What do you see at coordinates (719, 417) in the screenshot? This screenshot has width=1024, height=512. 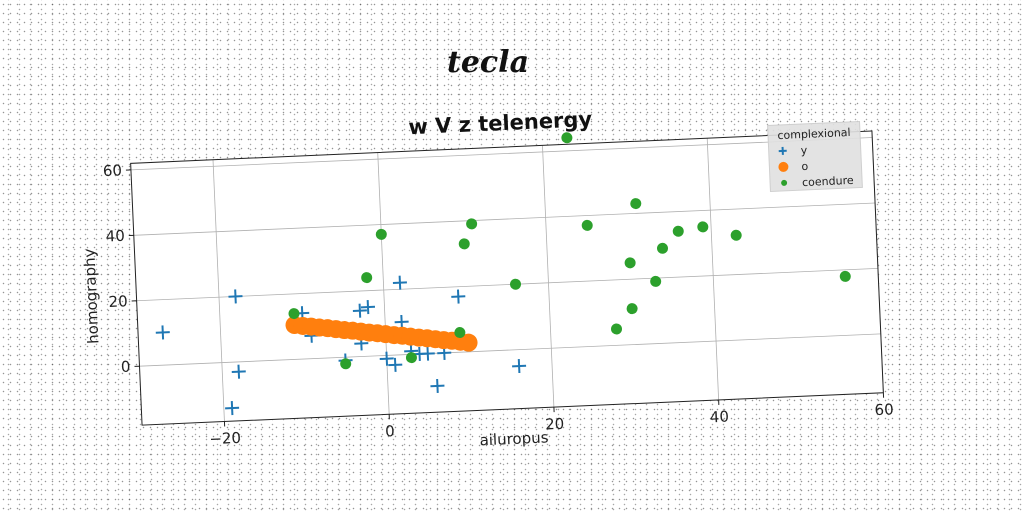 I see `x-tick-label: 40` at bounding box center [719, 417].